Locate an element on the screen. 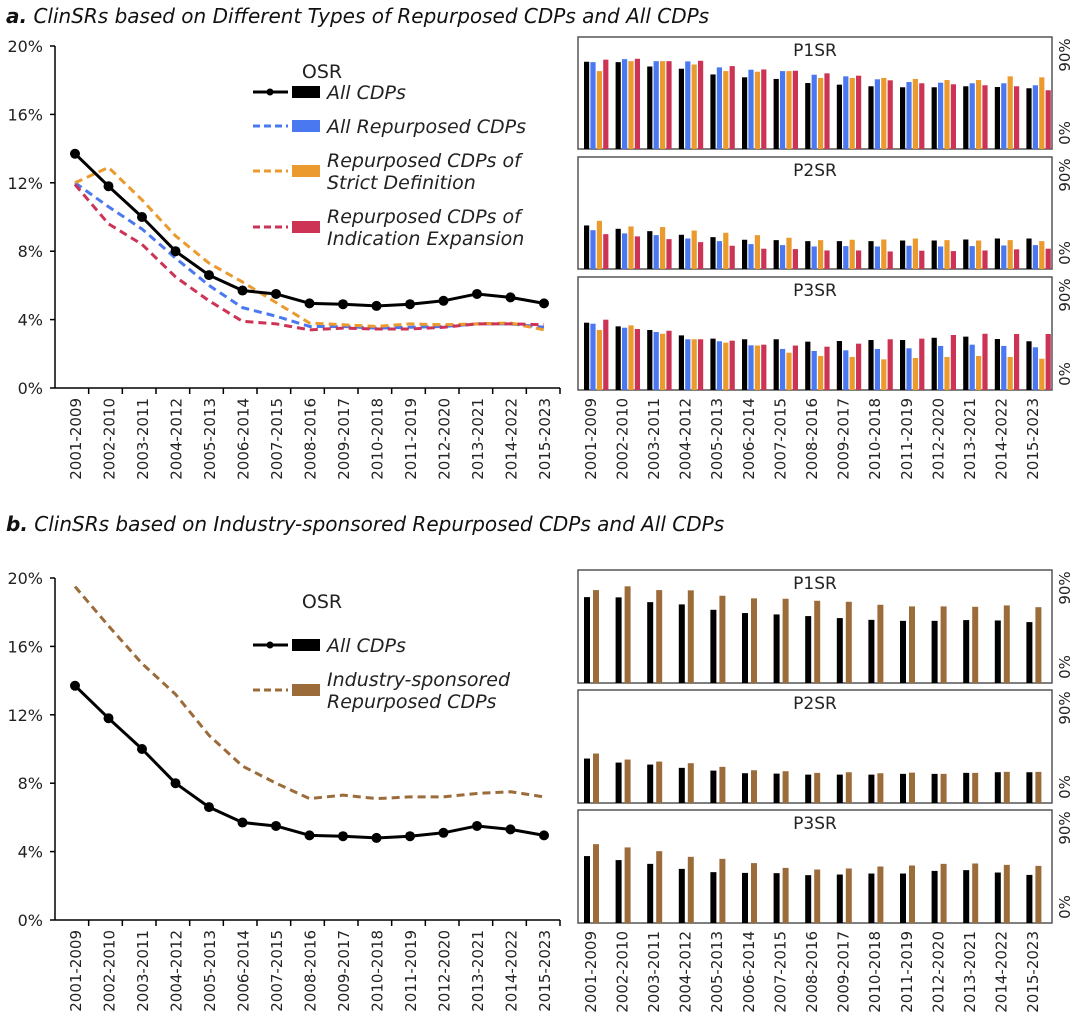  a-osr-xtick-label: 2015-2023 is located at coordinates (545, 439).